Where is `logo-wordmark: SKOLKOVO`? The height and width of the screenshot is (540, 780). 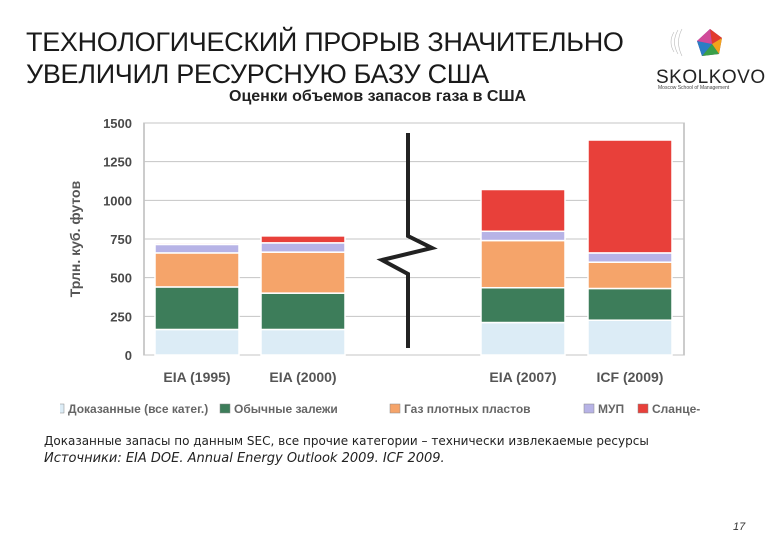
logo-wordmark: SKOLKOVO is located at coordinates (711, 77).